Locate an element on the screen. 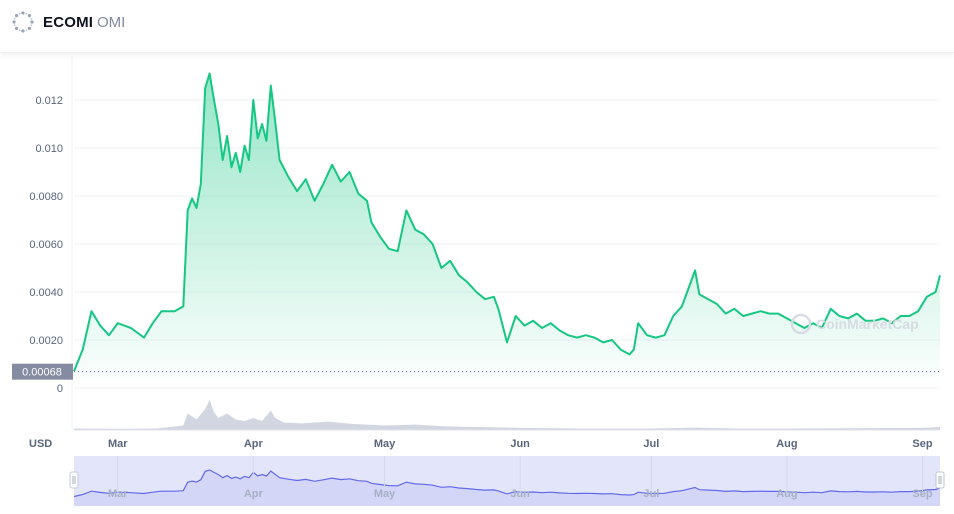  navigator-line is located at coordinates (507, 483).